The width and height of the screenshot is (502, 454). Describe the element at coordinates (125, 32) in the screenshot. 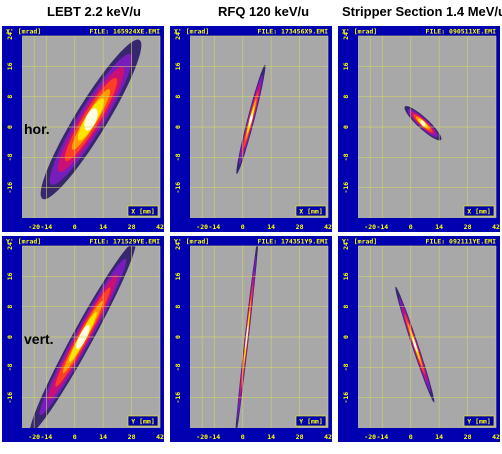

I see `file-label: FILE: 165924XE.EMI` at that location.